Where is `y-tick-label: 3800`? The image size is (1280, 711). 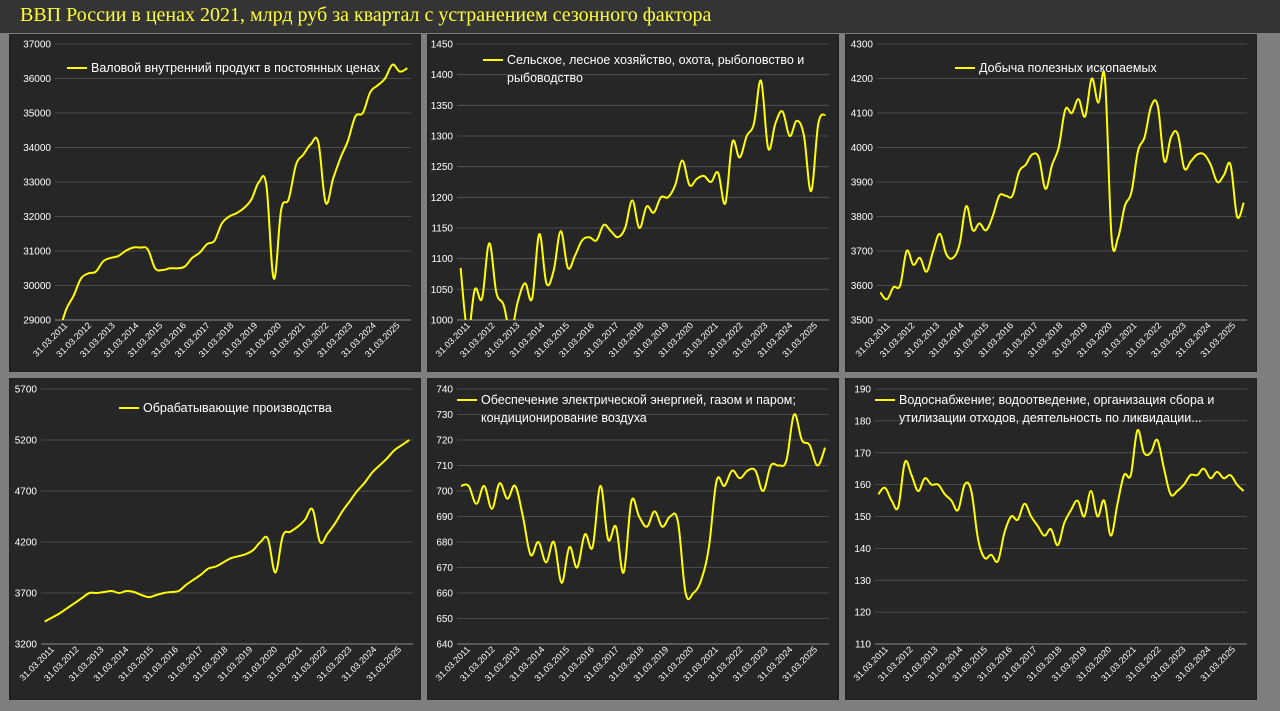
y-tick-label: 3800 is located at coordinates (862, 217).